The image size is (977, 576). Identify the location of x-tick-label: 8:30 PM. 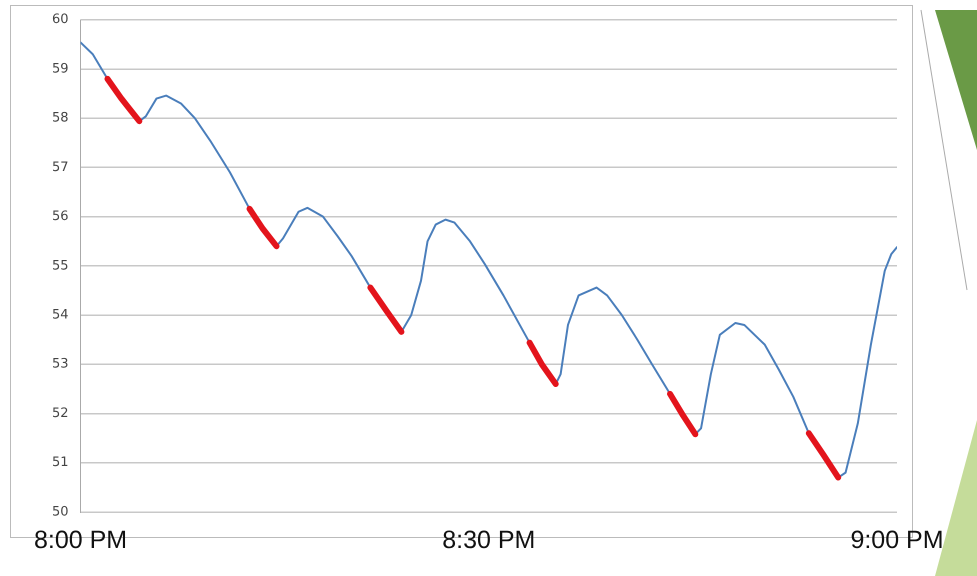
(489, 540).